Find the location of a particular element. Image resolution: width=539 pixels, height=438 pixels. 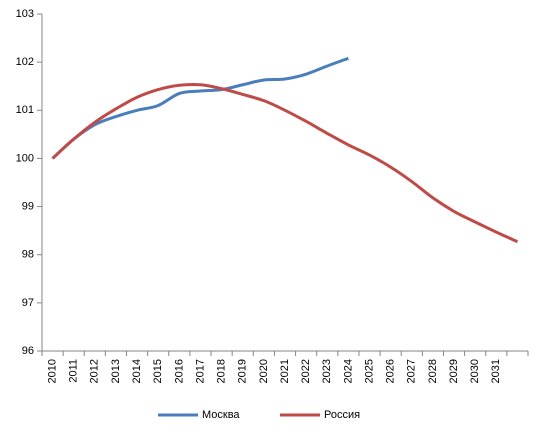

y-tick-label: 99 is located at coordinates (28, 206).